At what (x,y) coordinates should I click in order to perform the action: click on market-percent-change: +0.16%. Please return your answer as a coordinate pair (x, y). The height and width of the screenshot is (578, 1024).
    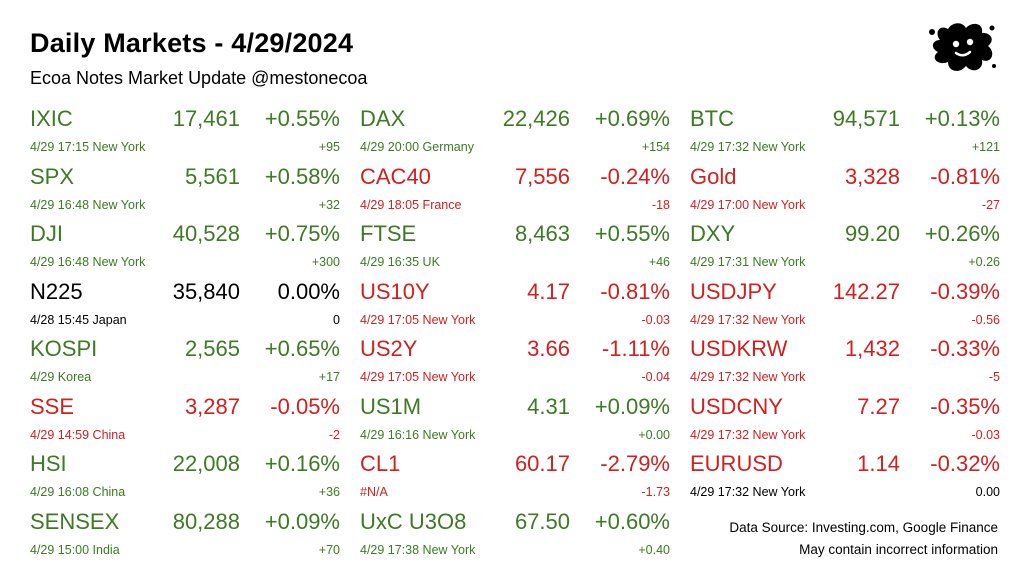
    Looking at the image, I should click on (302, 463).